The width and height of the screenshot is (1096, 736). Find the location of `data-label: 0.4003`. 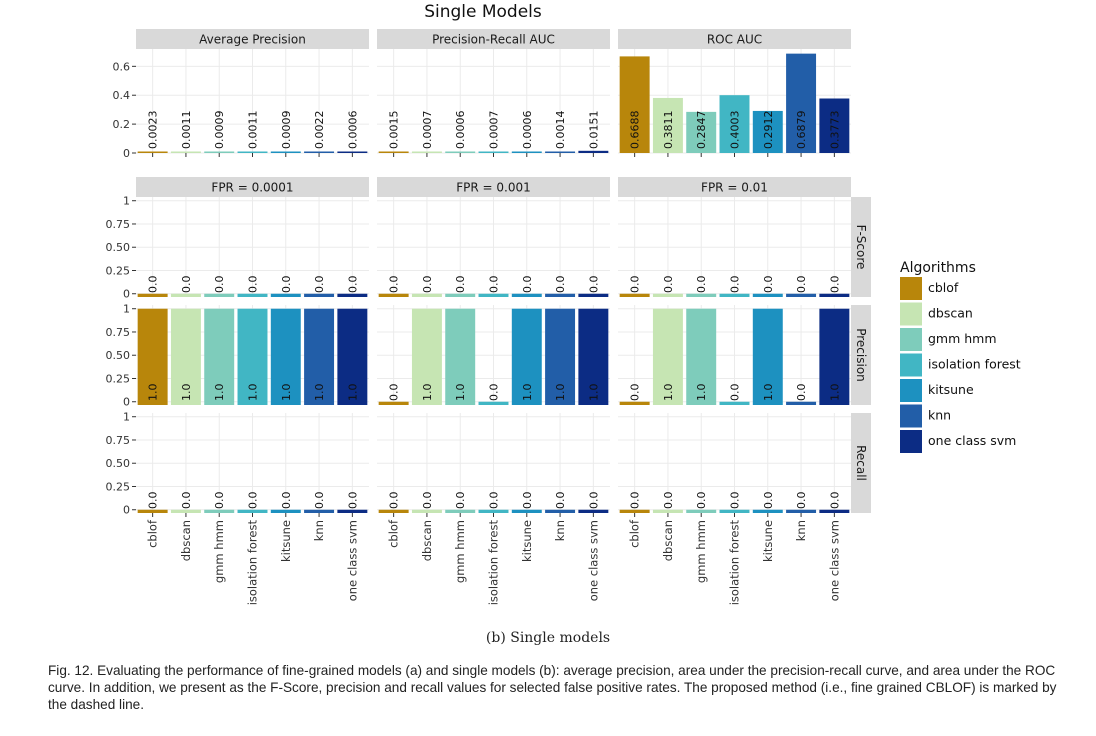

data-label: 0.4003 is located at coordinates (735, 130).